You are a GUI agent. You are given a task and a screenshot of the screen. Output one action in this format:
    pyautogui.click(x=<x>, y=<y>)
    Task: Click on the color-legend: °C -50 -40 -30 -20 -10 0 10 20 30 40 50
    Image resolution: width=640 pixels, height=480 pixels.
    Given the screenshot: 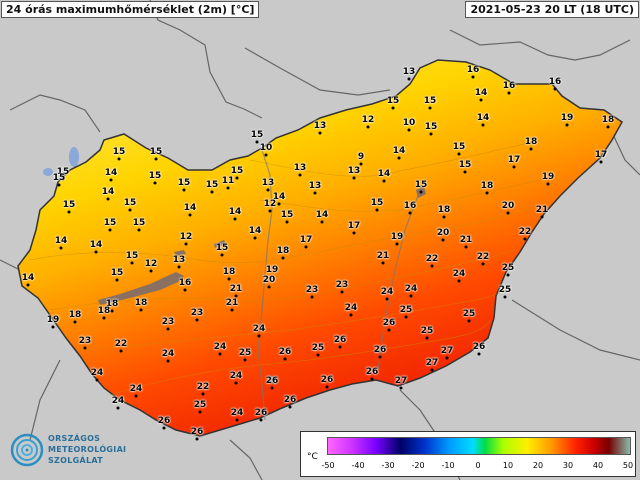 What is the action you would take?
    pyautogui.click(x=468, y=454)
    